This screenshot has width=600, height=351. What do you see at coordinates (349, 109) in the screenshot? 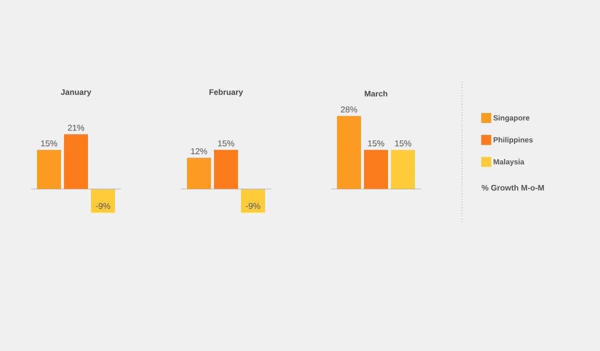
I see `data-label: 28%` at bounding box center [349, 109].